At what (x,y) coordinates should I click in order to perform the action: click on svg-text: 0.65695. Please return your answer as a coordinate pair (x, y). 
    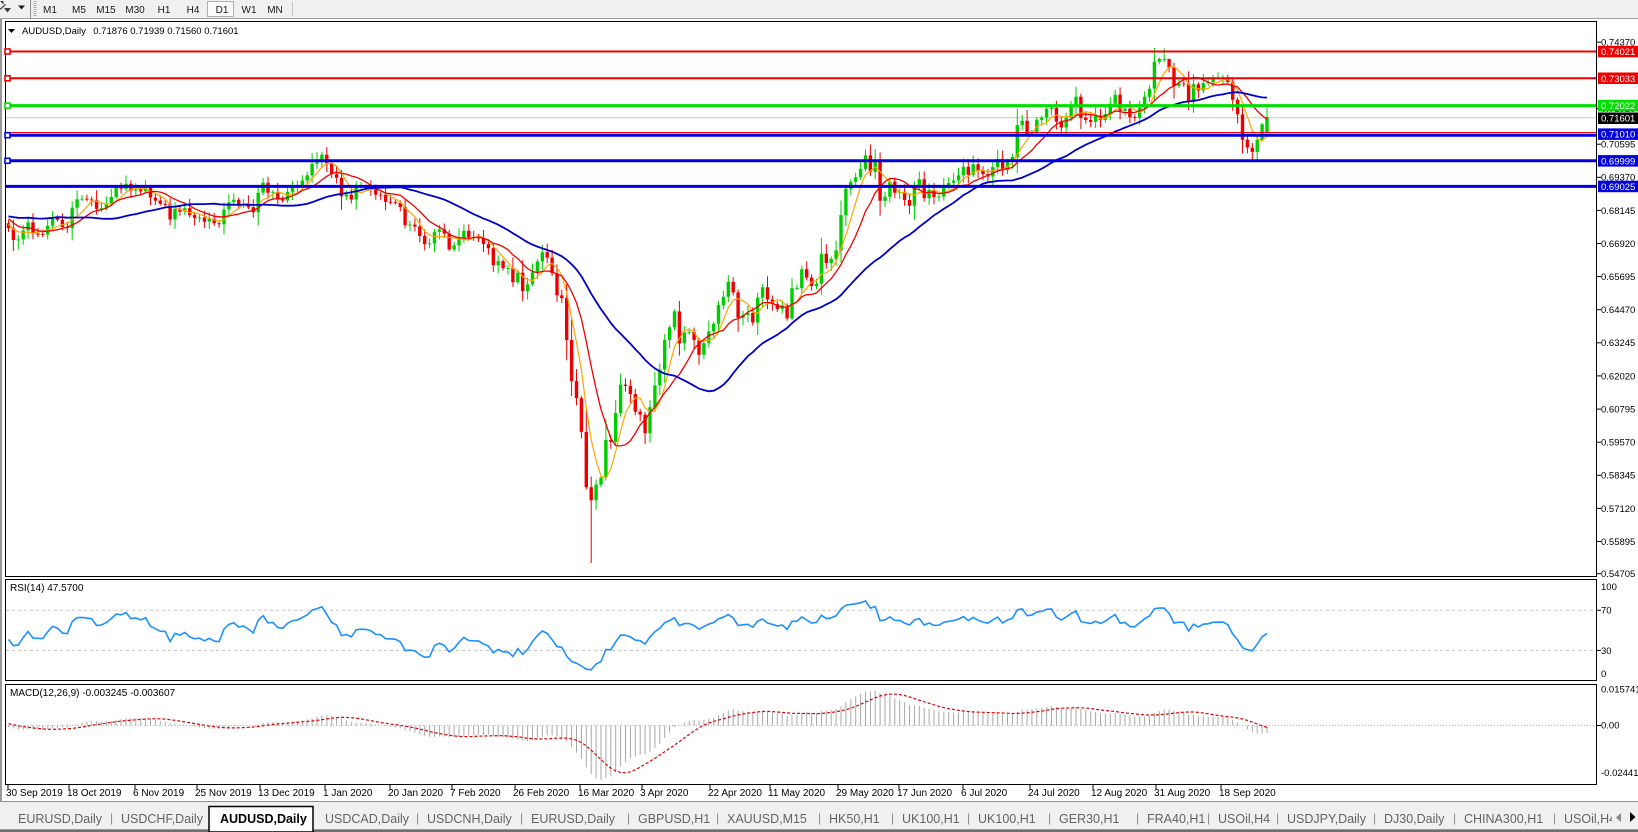
    Looking at the image, I should click on (1618, 277).